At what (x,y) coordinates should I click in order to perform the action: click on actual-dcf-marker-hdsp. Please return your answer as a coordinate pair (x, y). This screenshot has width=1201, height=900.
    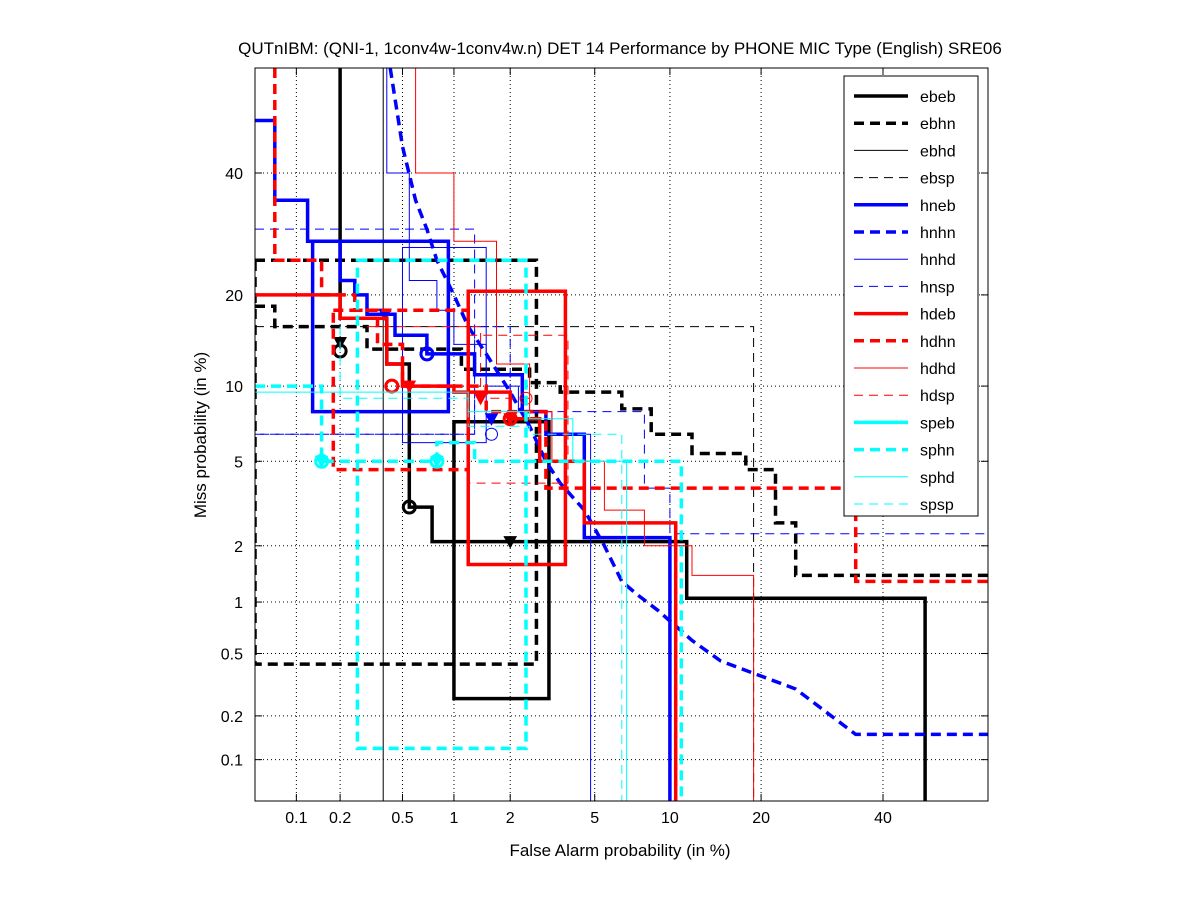
    Looking at the image, I should click on (480, 399).